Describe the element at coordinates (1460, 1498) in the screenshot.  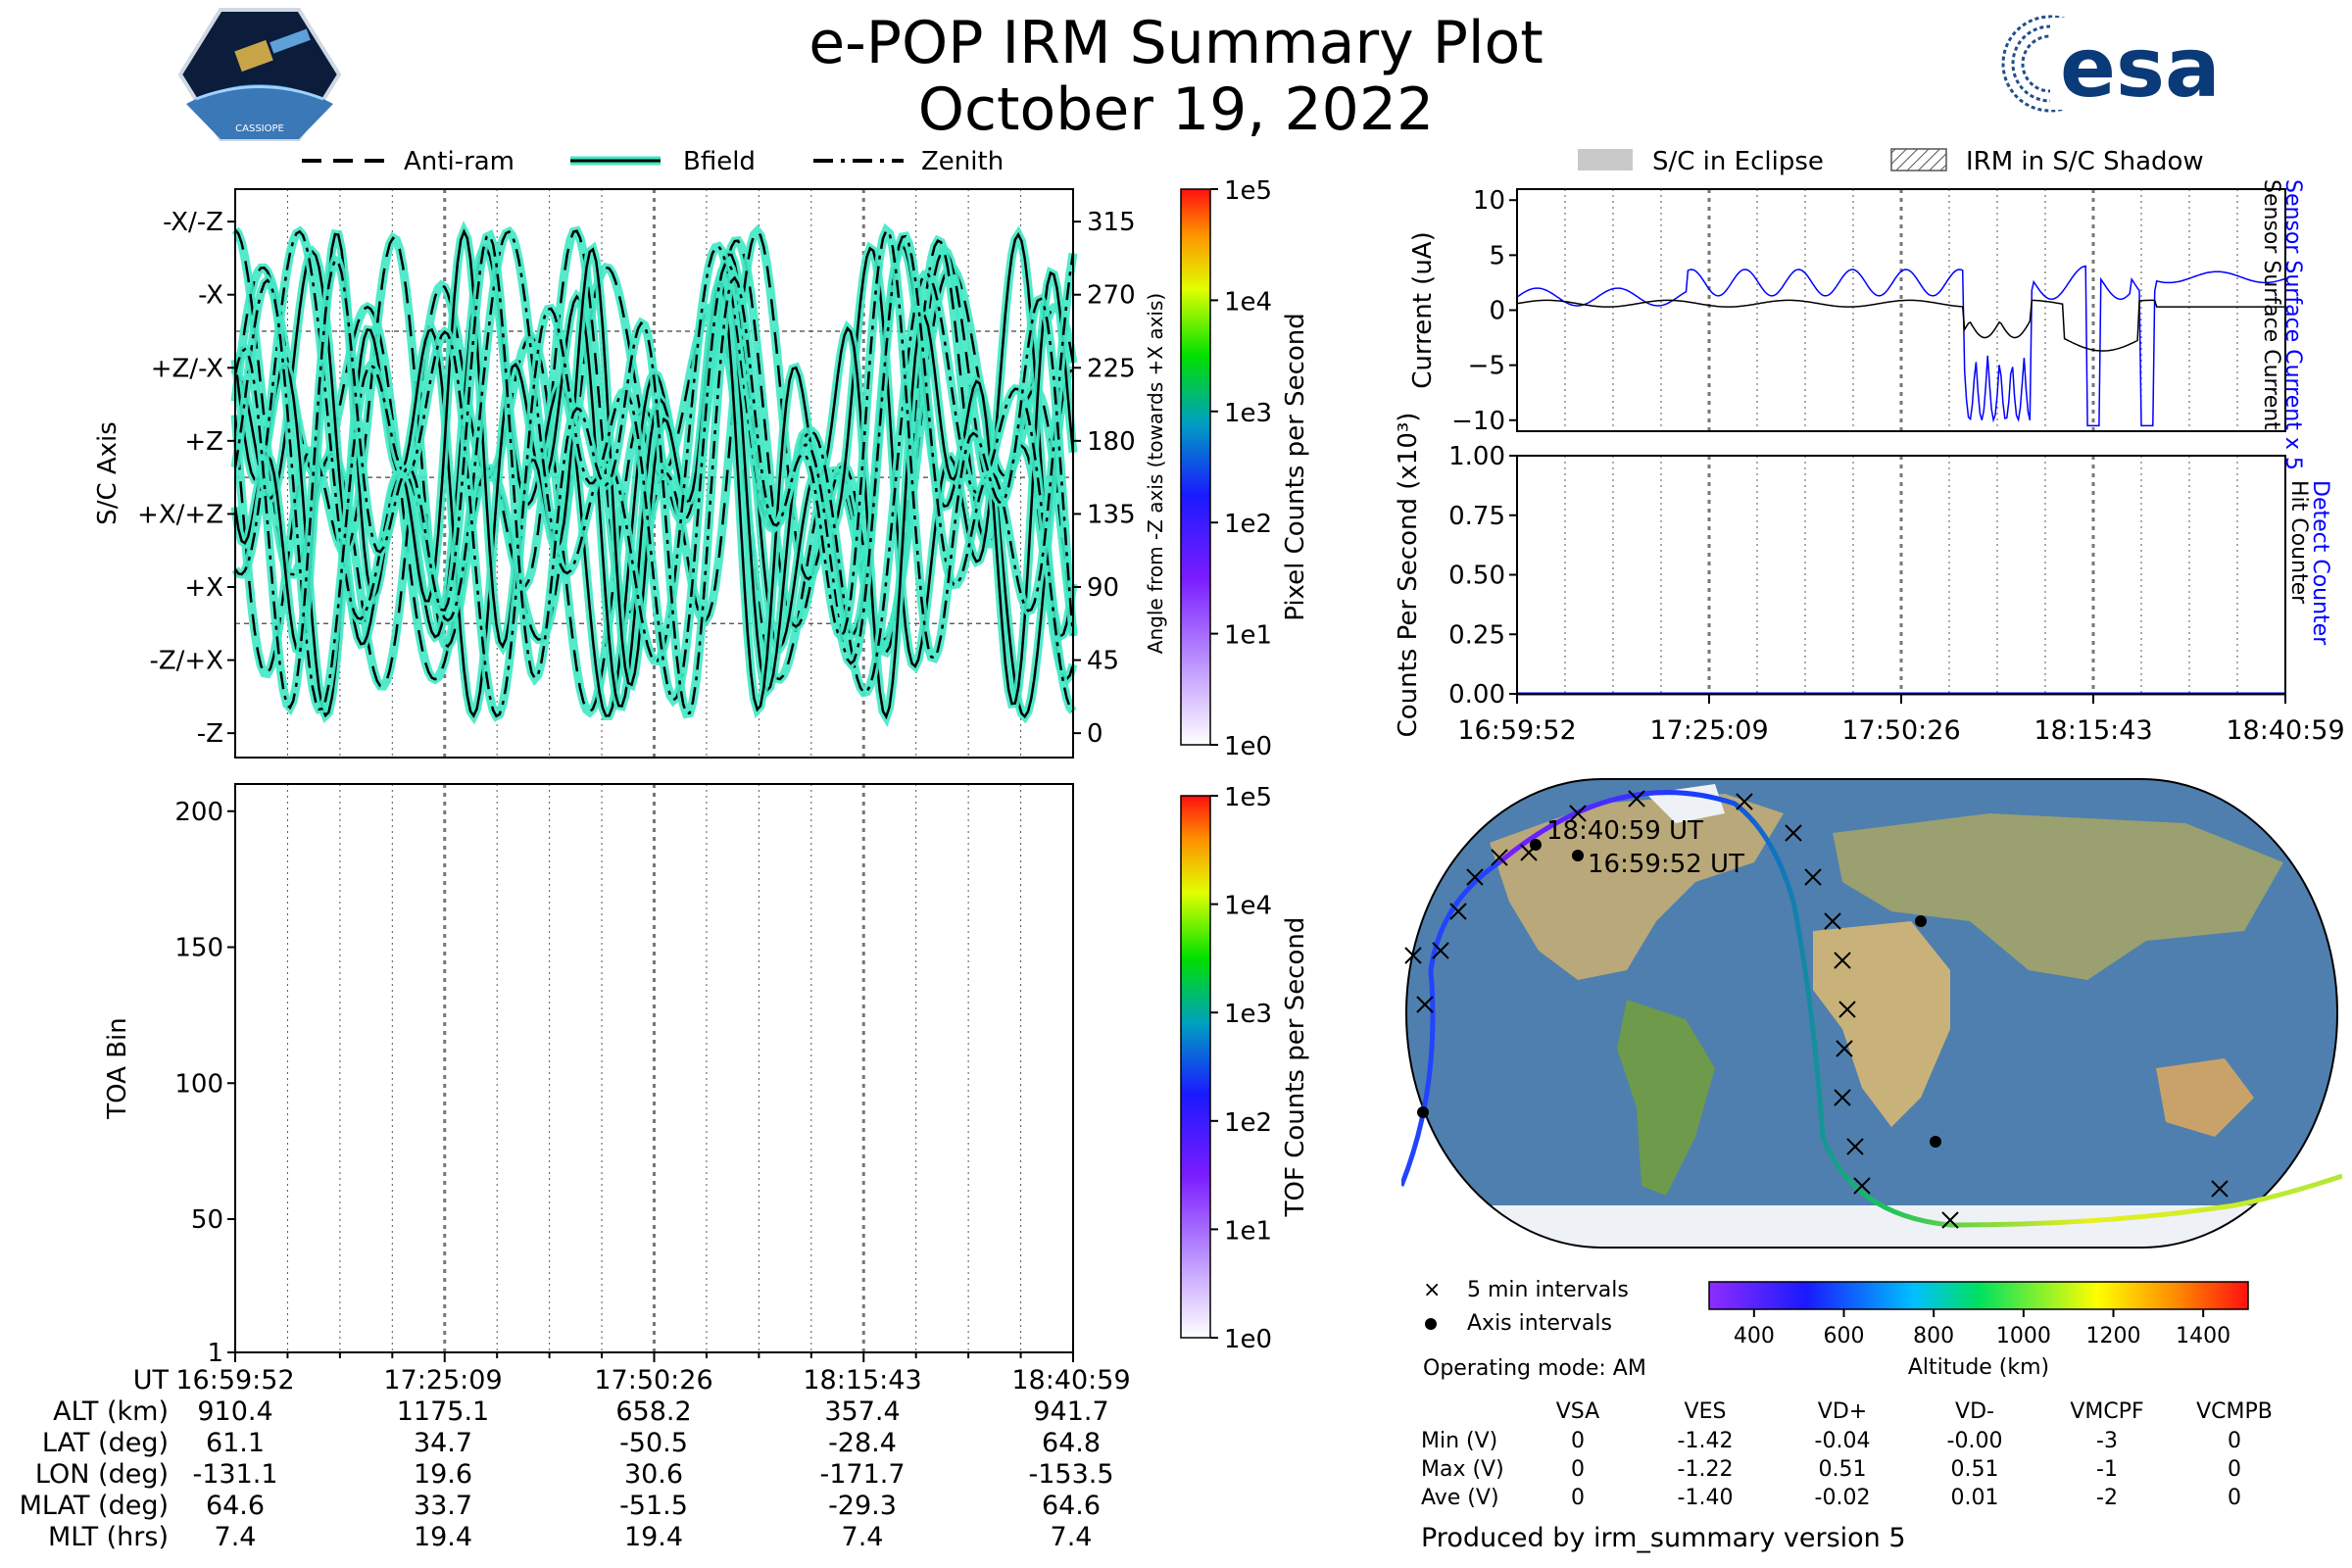
I see `voltage-row-label: Ave (V)` at that location.